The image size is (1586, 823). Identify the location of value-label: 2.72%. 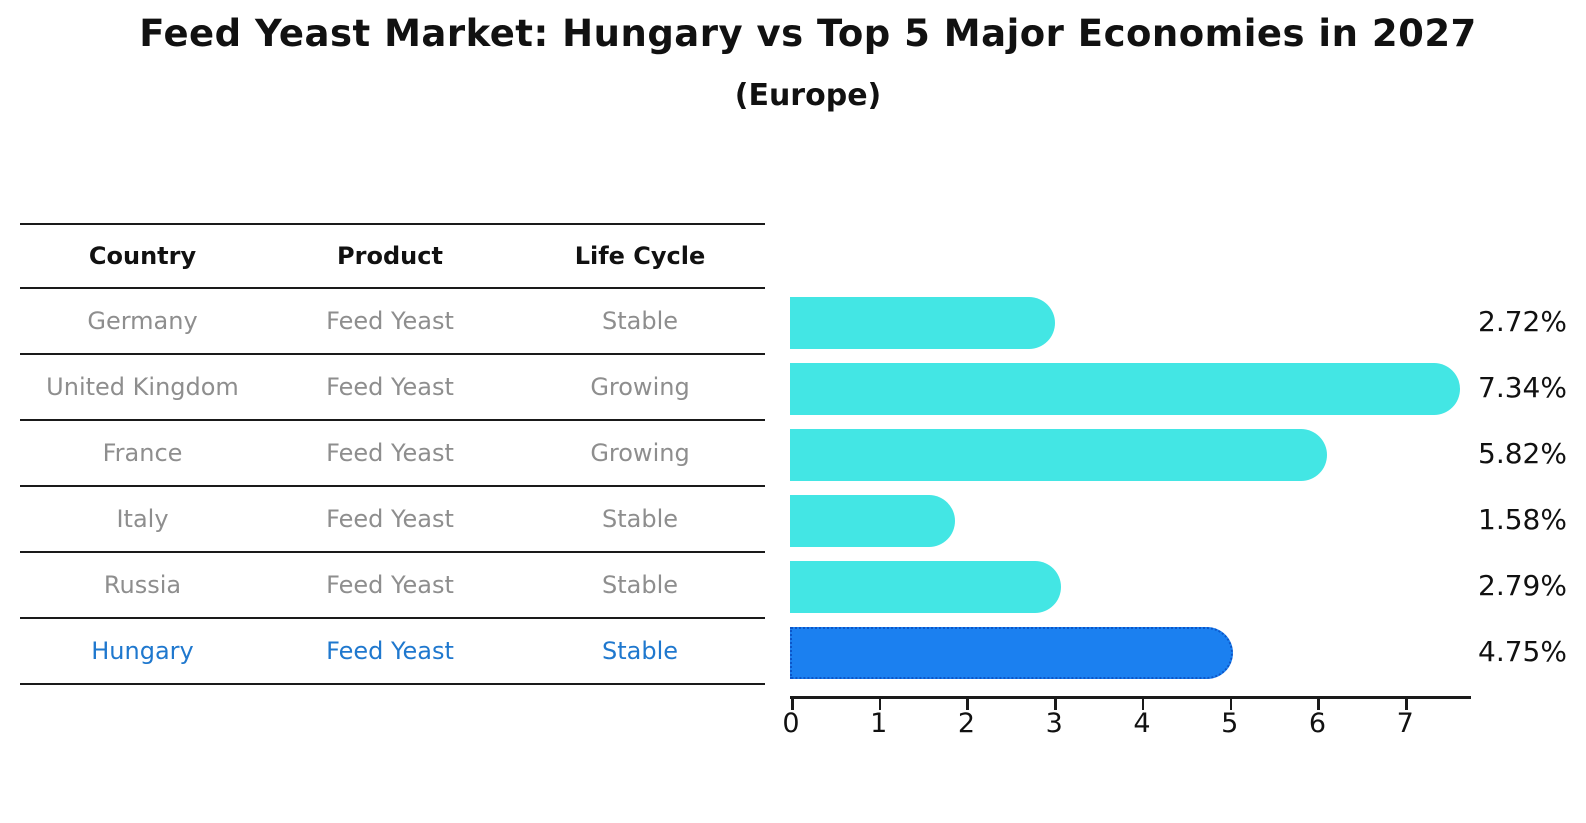
(1522, 321).